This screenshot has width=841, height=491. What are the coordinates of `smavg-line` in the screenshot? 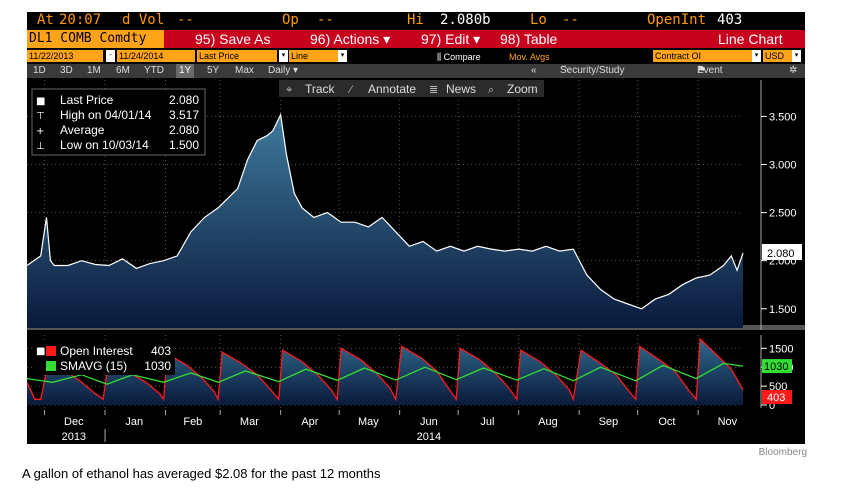 It's located at (385, 373).